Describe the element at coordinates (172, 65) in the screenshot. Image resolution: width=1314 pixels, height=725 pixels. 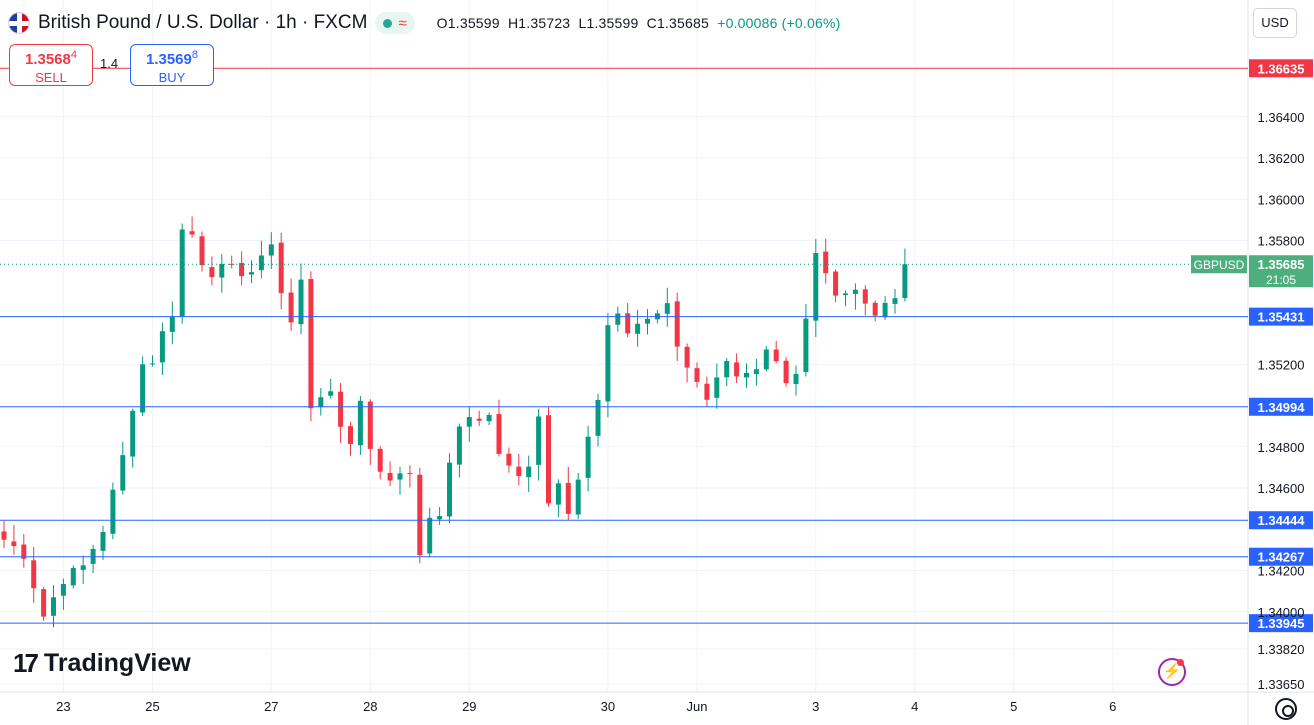
I see `buy-button: 1.35698 BUY` at that location.